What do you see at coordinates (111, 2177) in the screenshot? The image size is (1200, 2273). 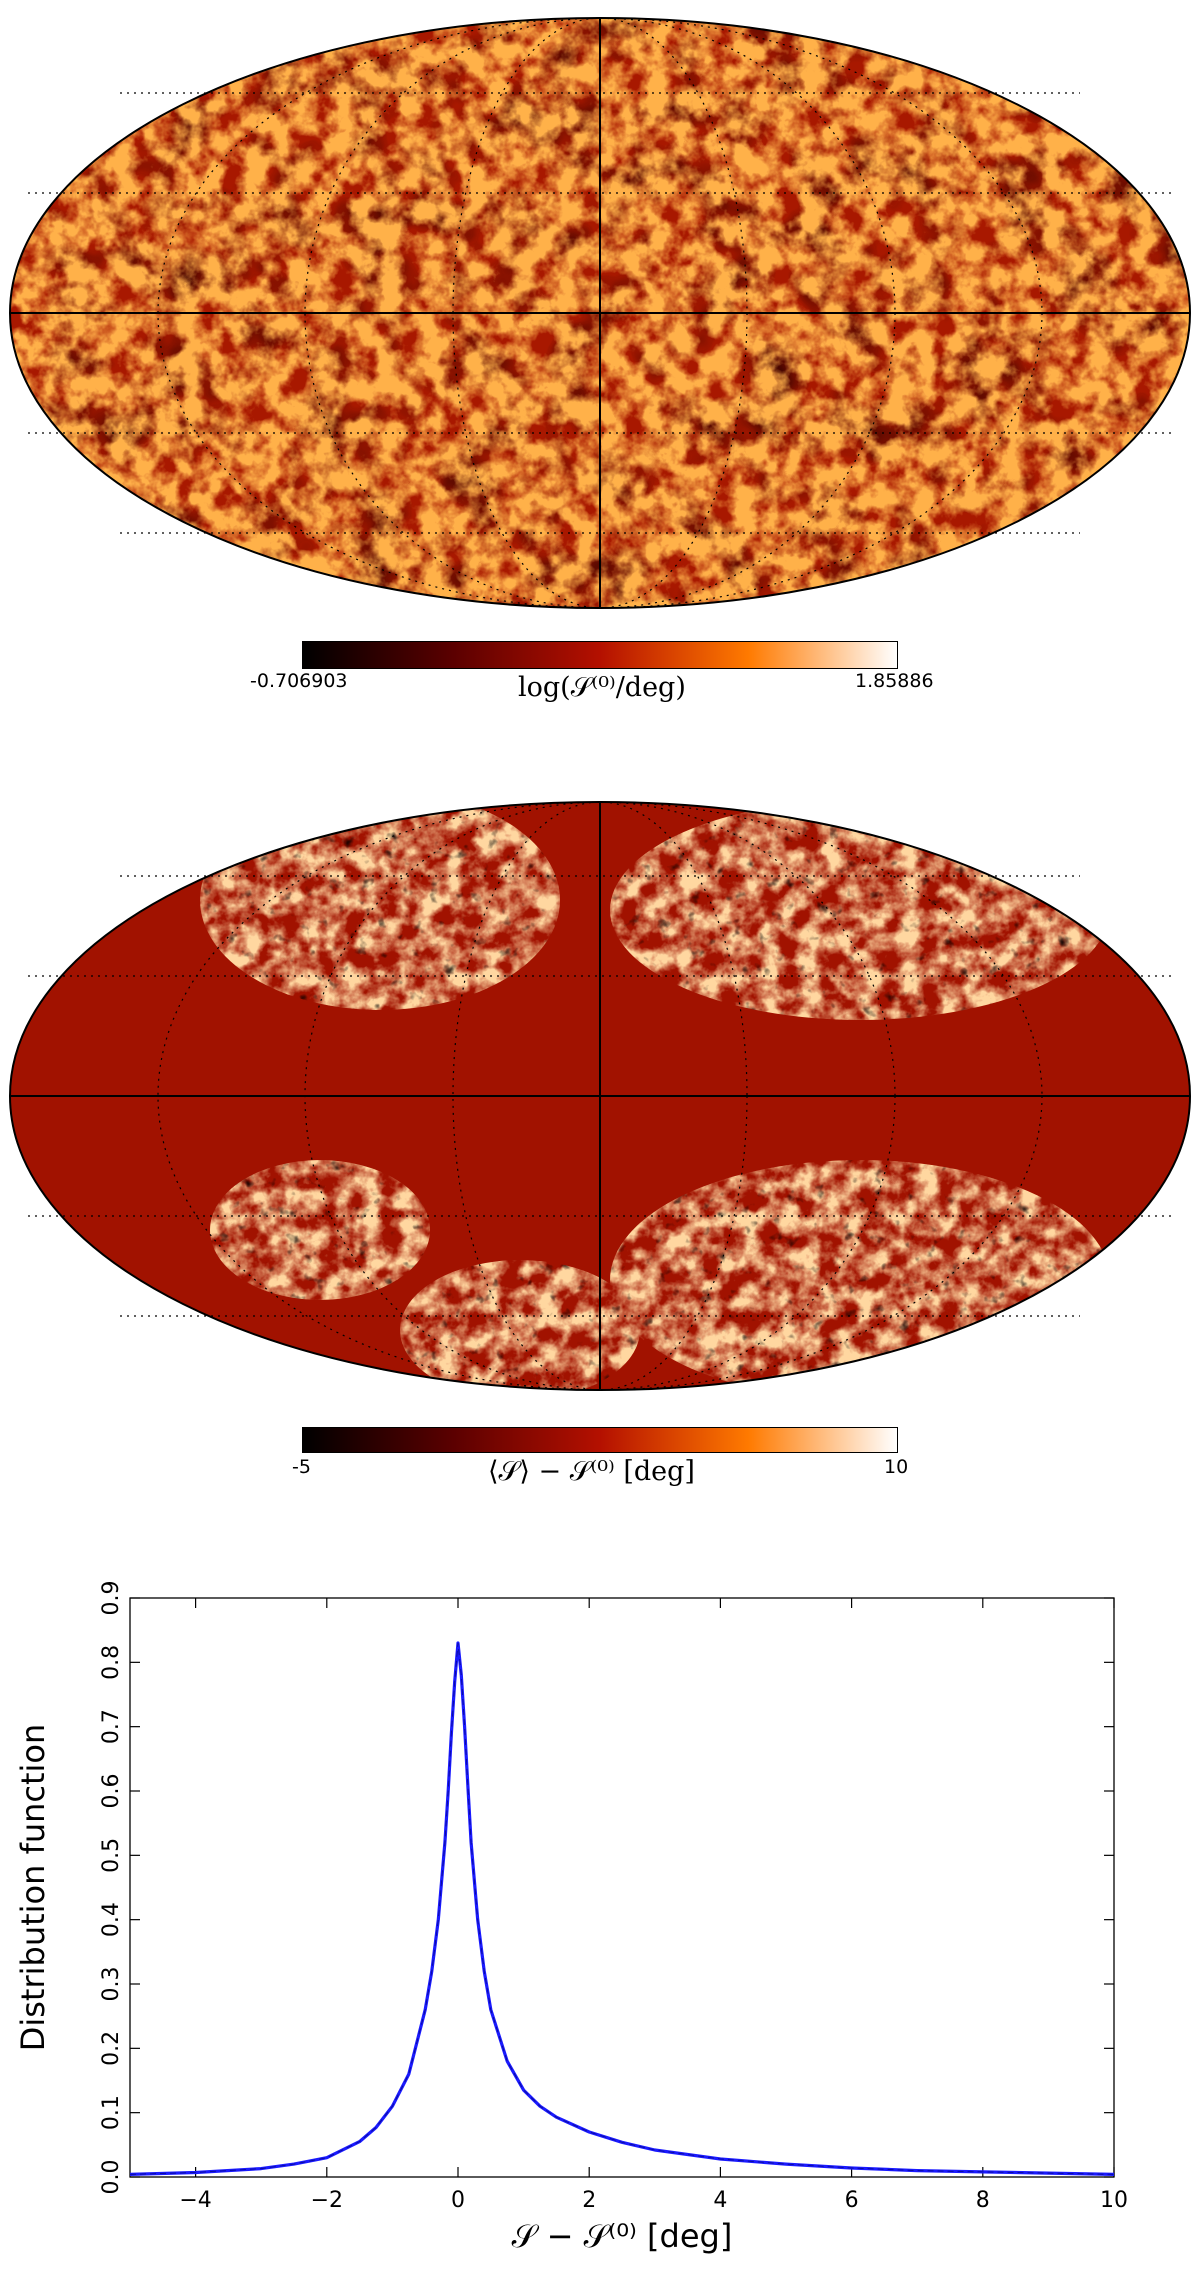 I see `y-tick-label: 0.0` at bounding box center [111, 2177].